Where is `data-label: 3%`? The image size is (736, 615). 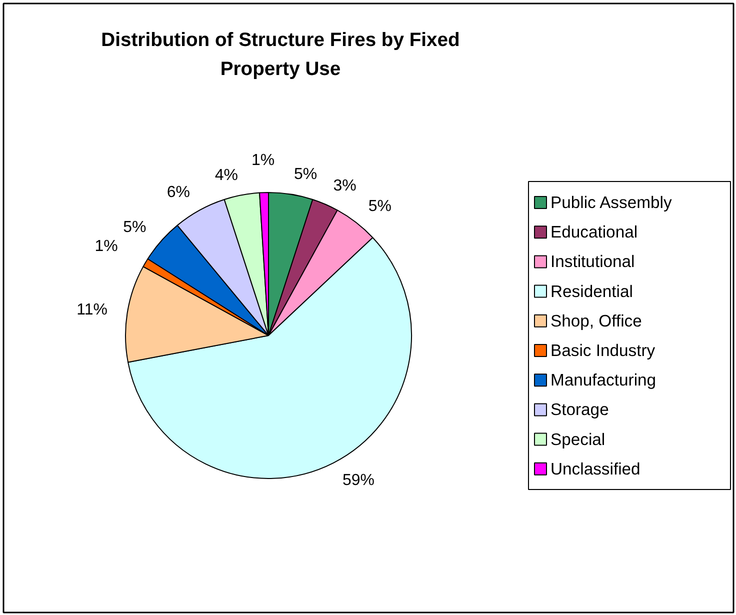
data-label: 3% is located at coordinates (344, 185).